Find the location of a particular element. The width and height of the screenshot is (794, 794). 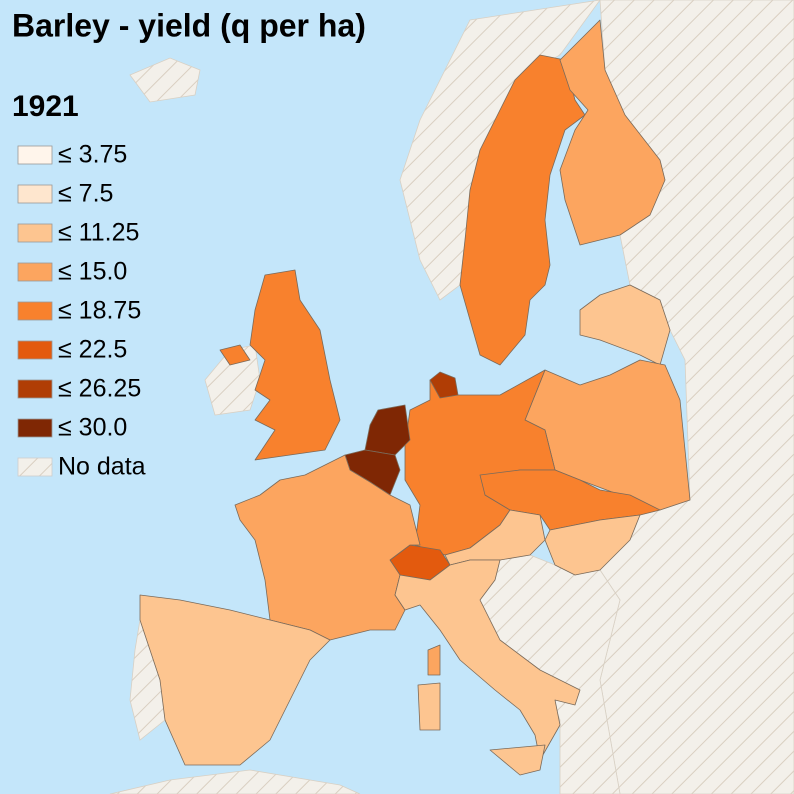

legend-label: ≤ 15.0 is located at coordinates (92, 272).